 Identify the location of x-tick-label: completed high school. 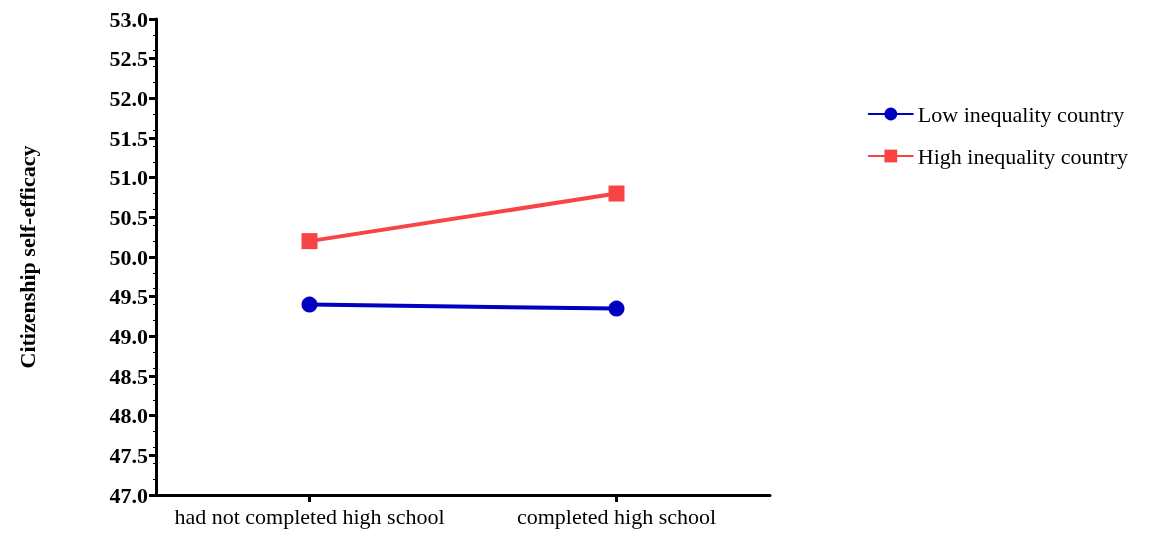
(616, 516).